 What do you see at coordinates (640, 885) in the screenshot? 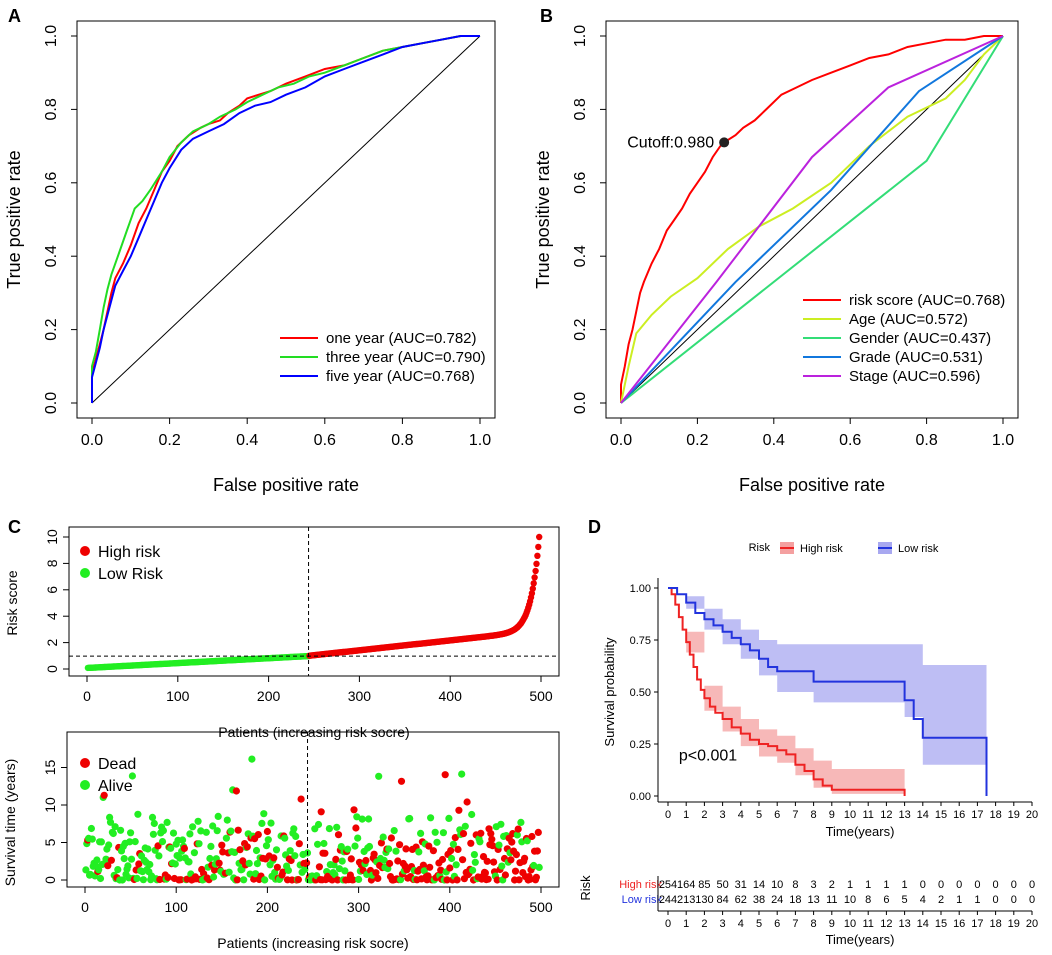
I see `panel-d-risk-row-label: High risk` at bounding box center [640, 885].